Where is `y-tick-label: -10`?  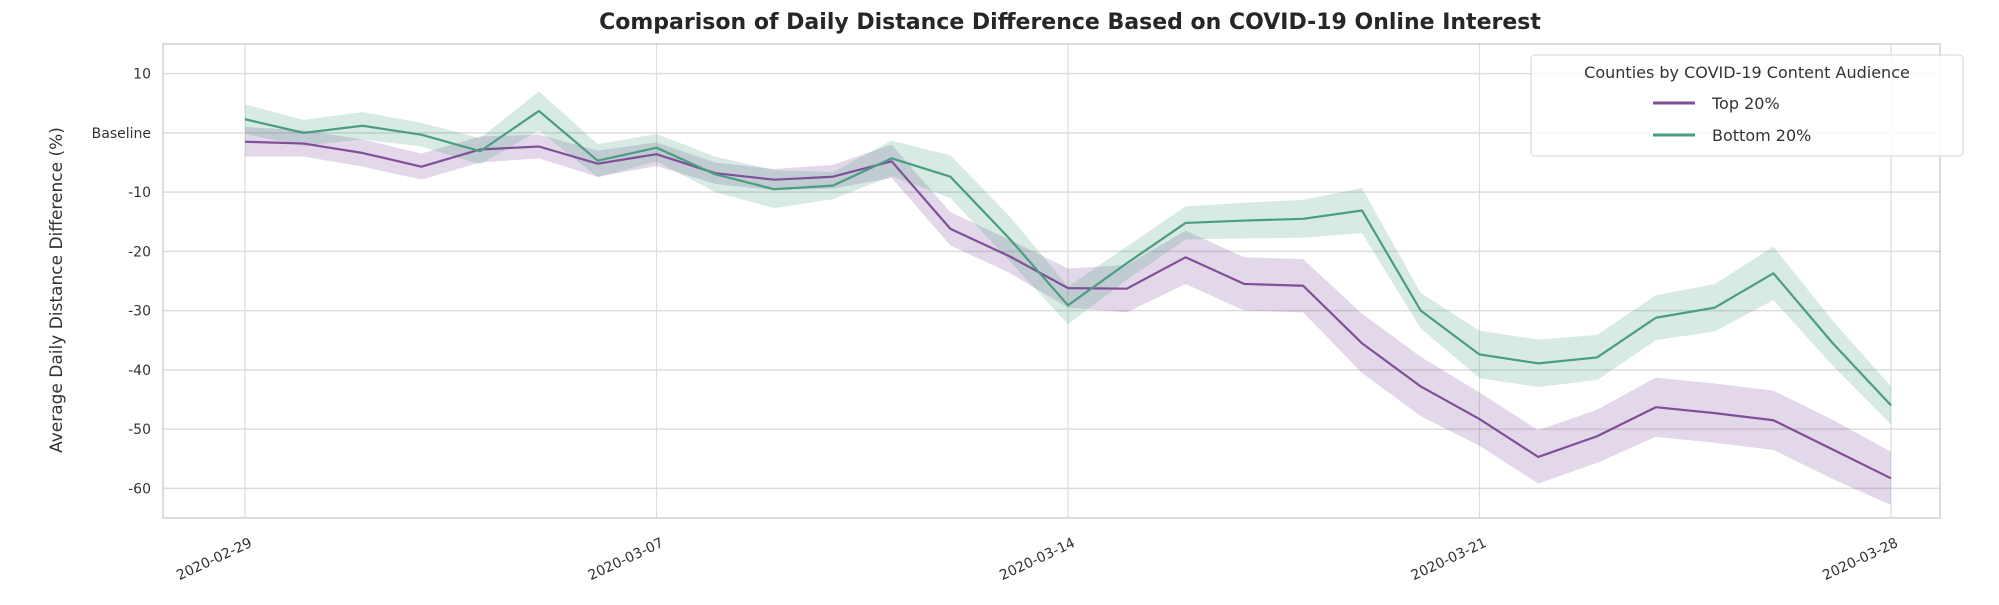
y-tick-label: -10 is located at coordinates (139, 193).